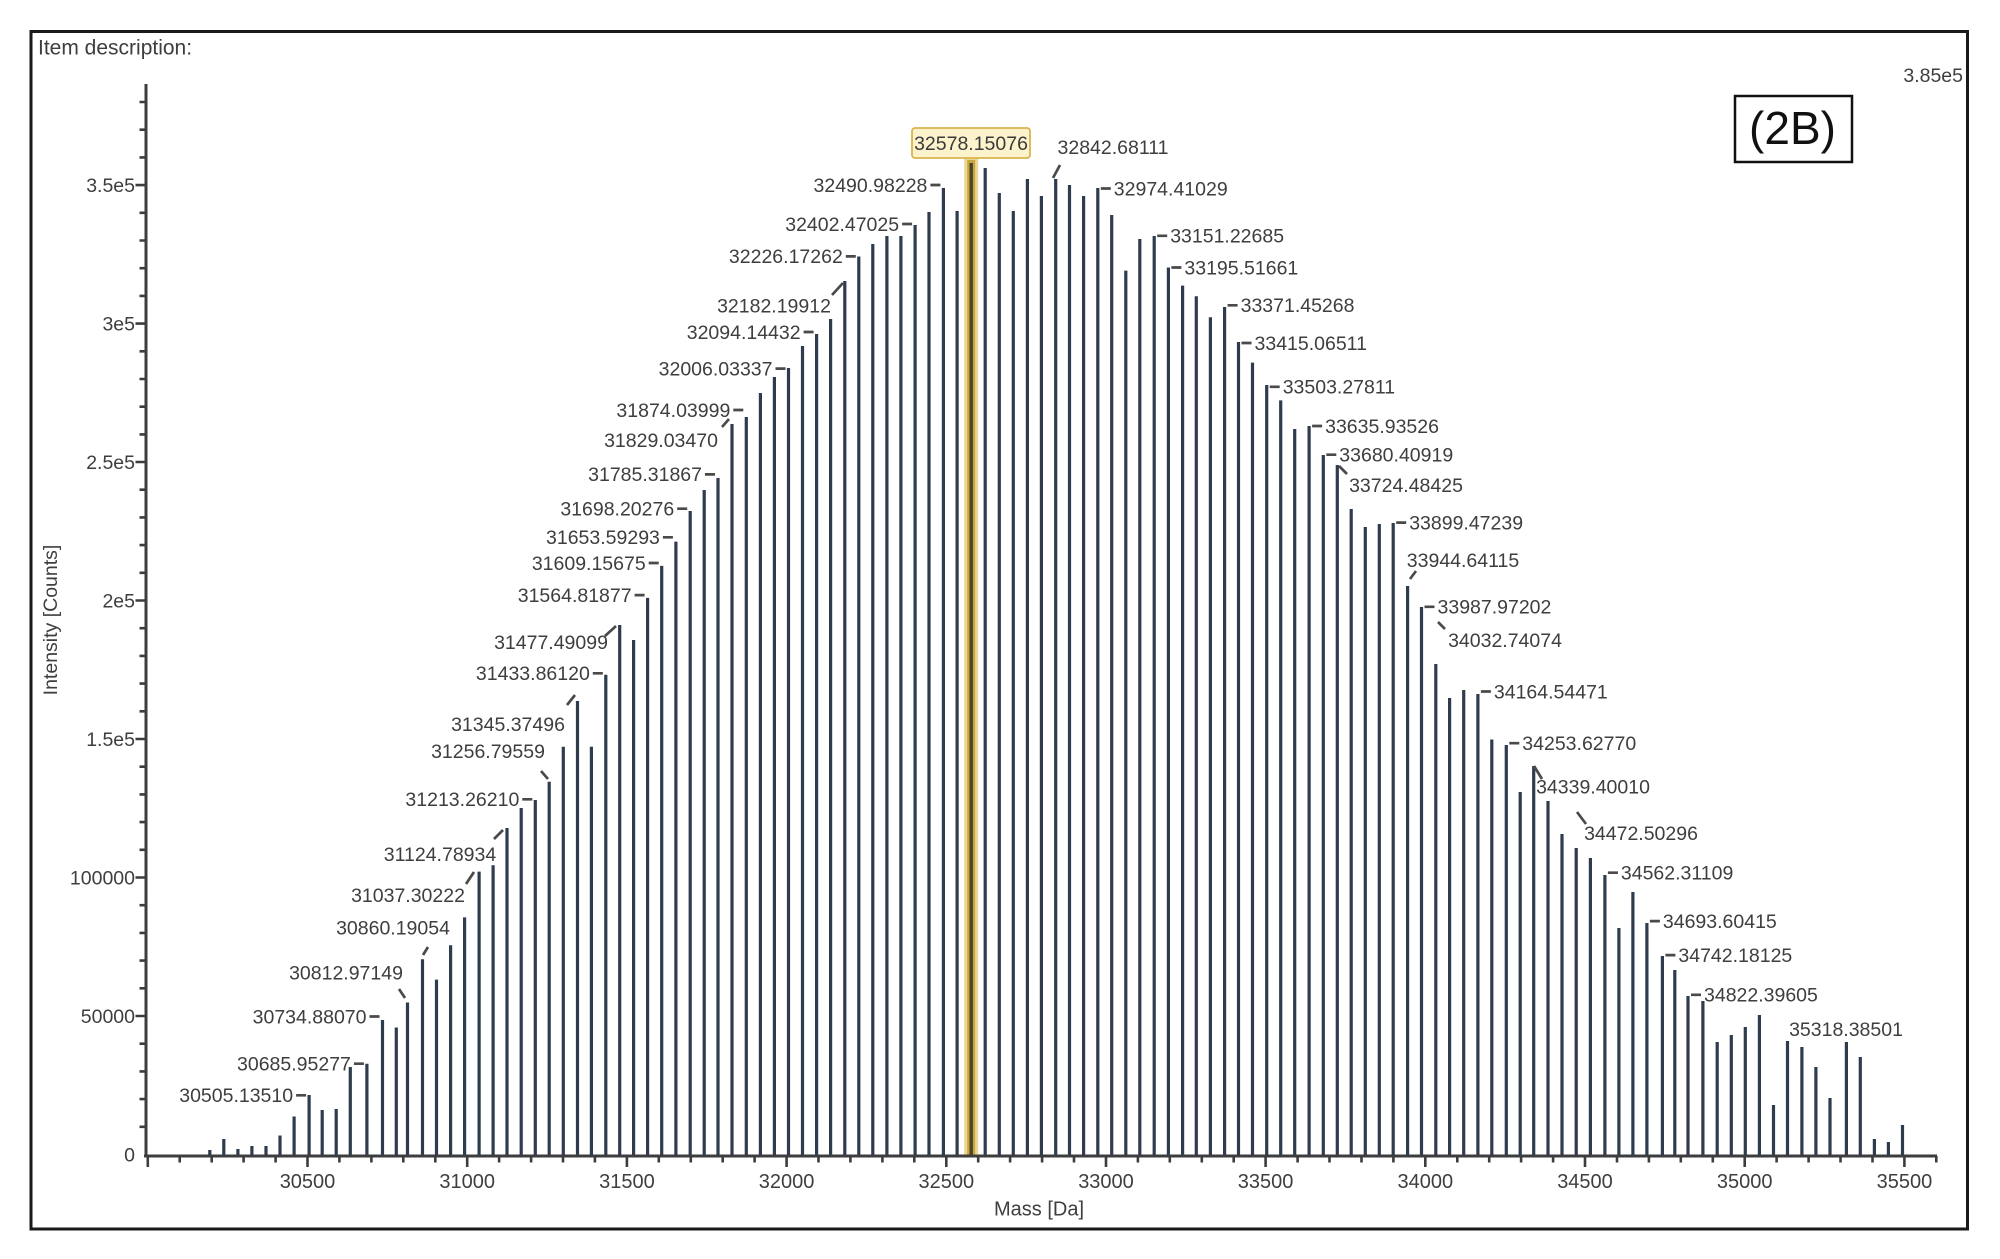 The image size is (2000, 1259). I want to click on svg-text: 34500, so click(1585, 1182).